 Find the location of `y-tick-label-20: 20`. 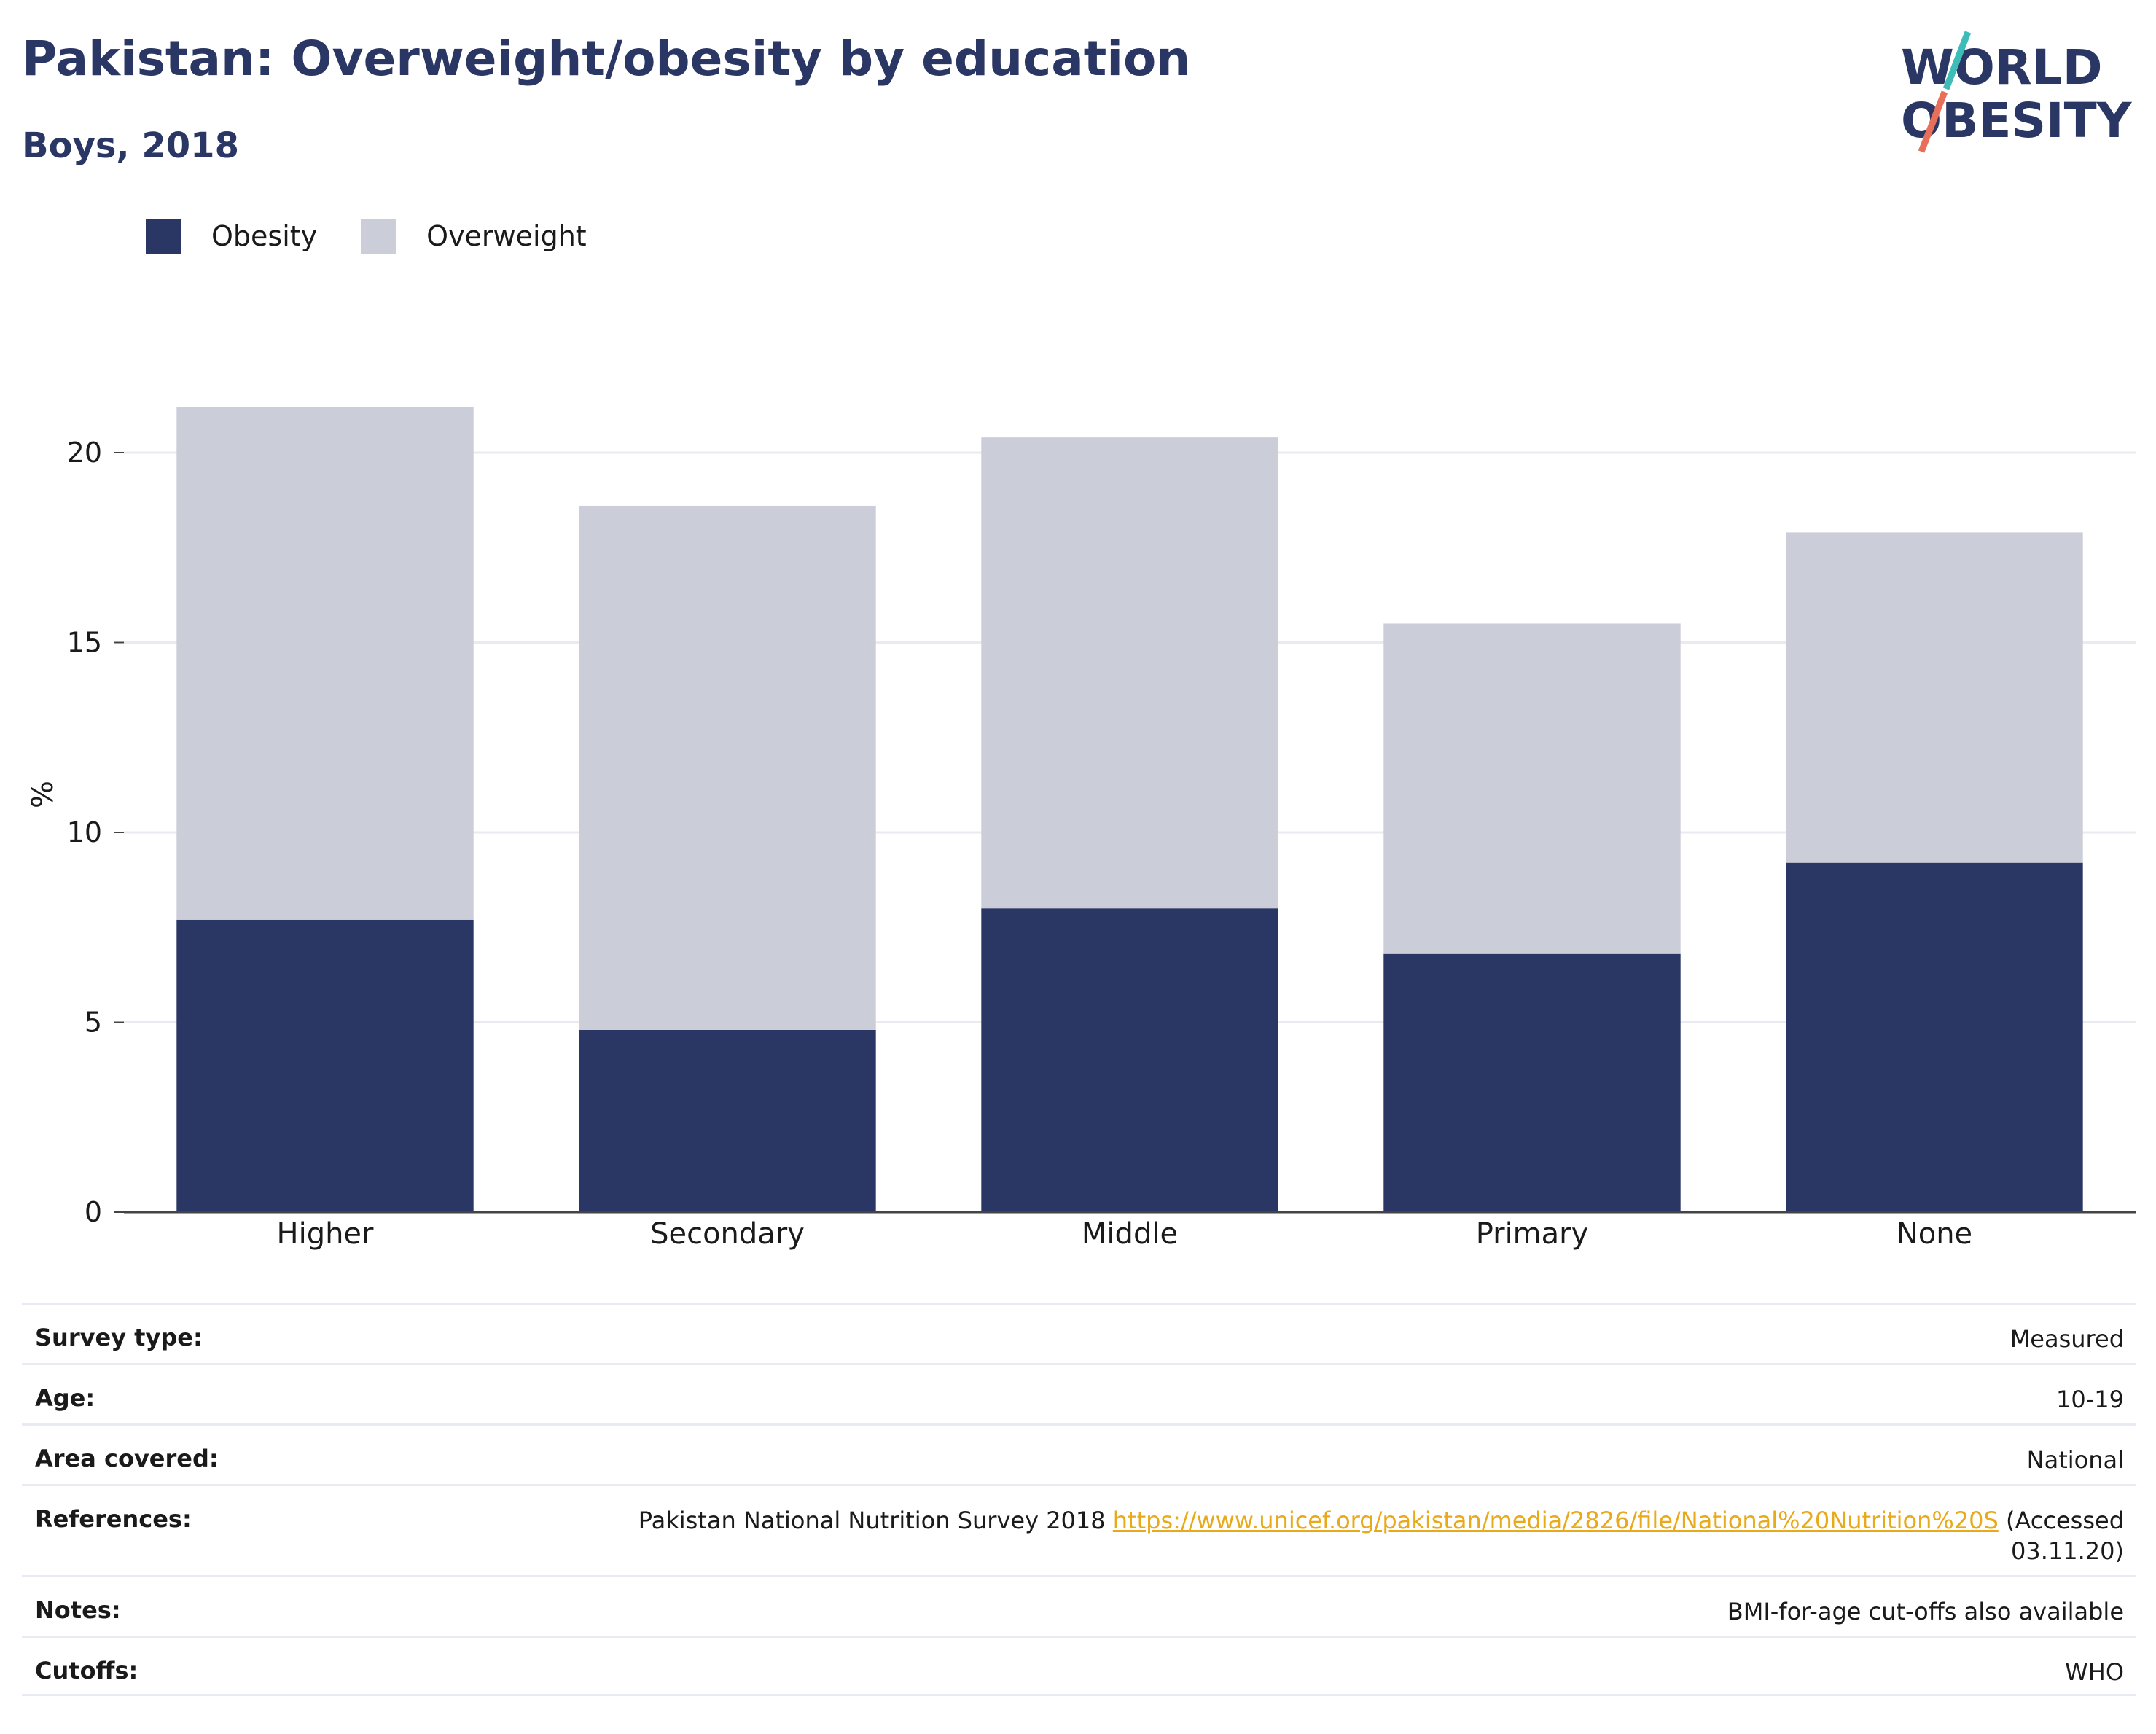

y-tick-label-20: 20 is located at coordinates (85, 453).